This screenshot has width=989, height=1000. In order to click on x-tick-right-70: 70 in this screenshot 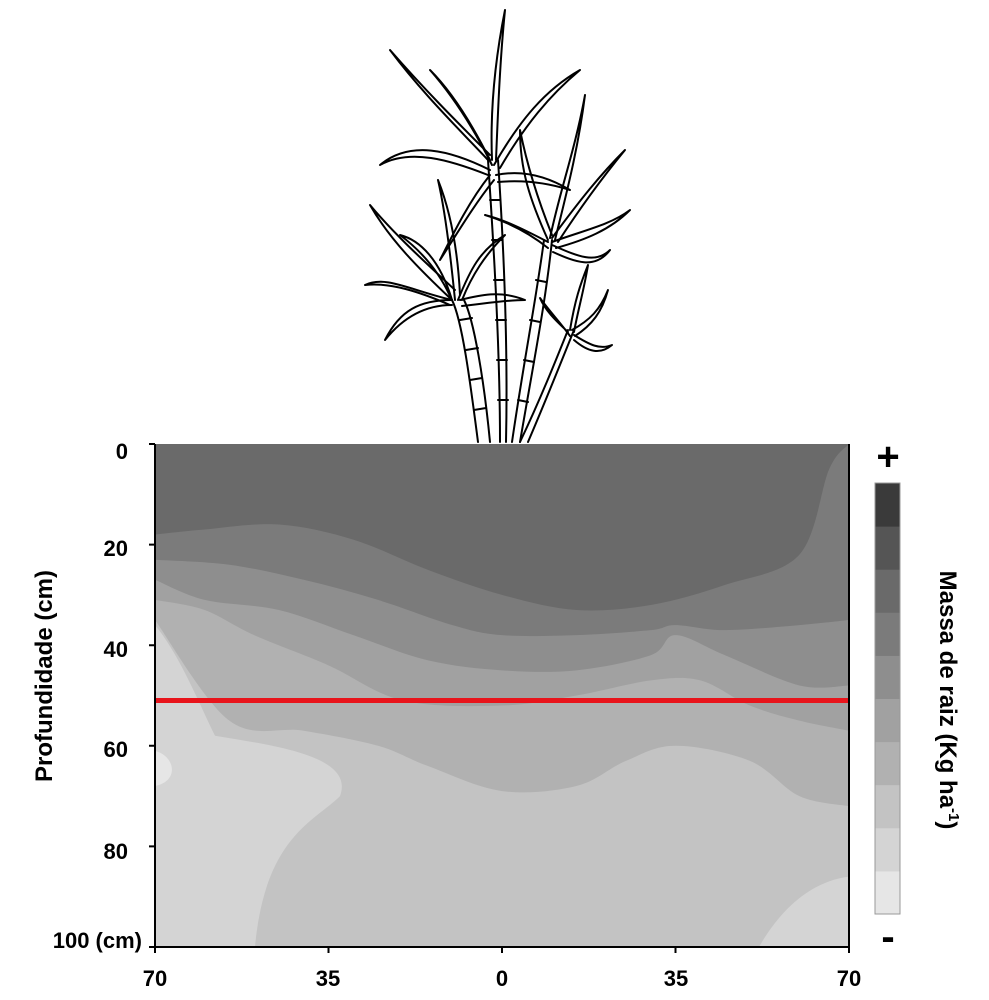, I will do `click(849, 978)`.